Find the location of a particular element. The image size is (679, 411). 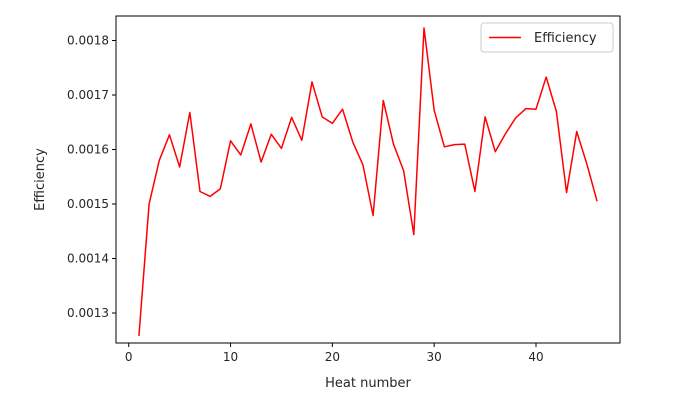

y-tick-label: 0.0013 is located at coordinates (88, 313).